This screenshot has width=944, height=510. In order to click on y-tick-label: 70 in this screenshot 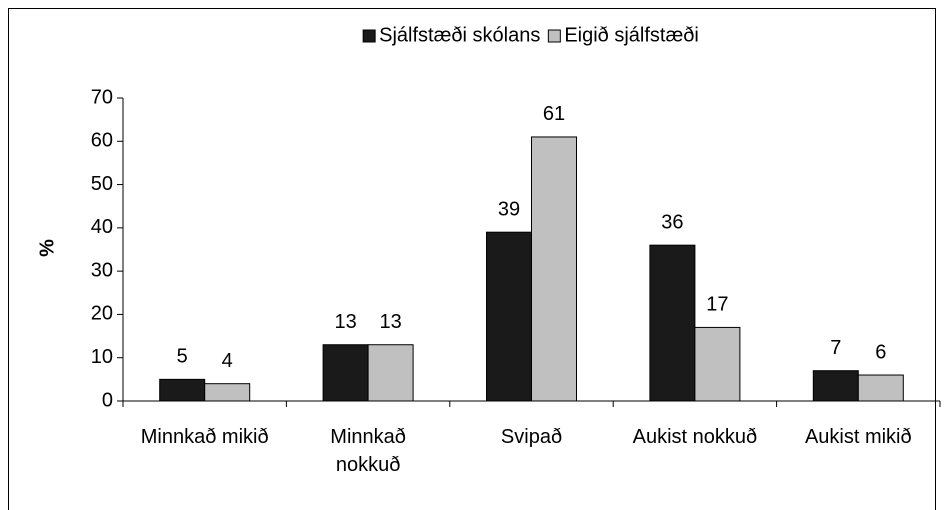, I will do `click(102, 97)`.